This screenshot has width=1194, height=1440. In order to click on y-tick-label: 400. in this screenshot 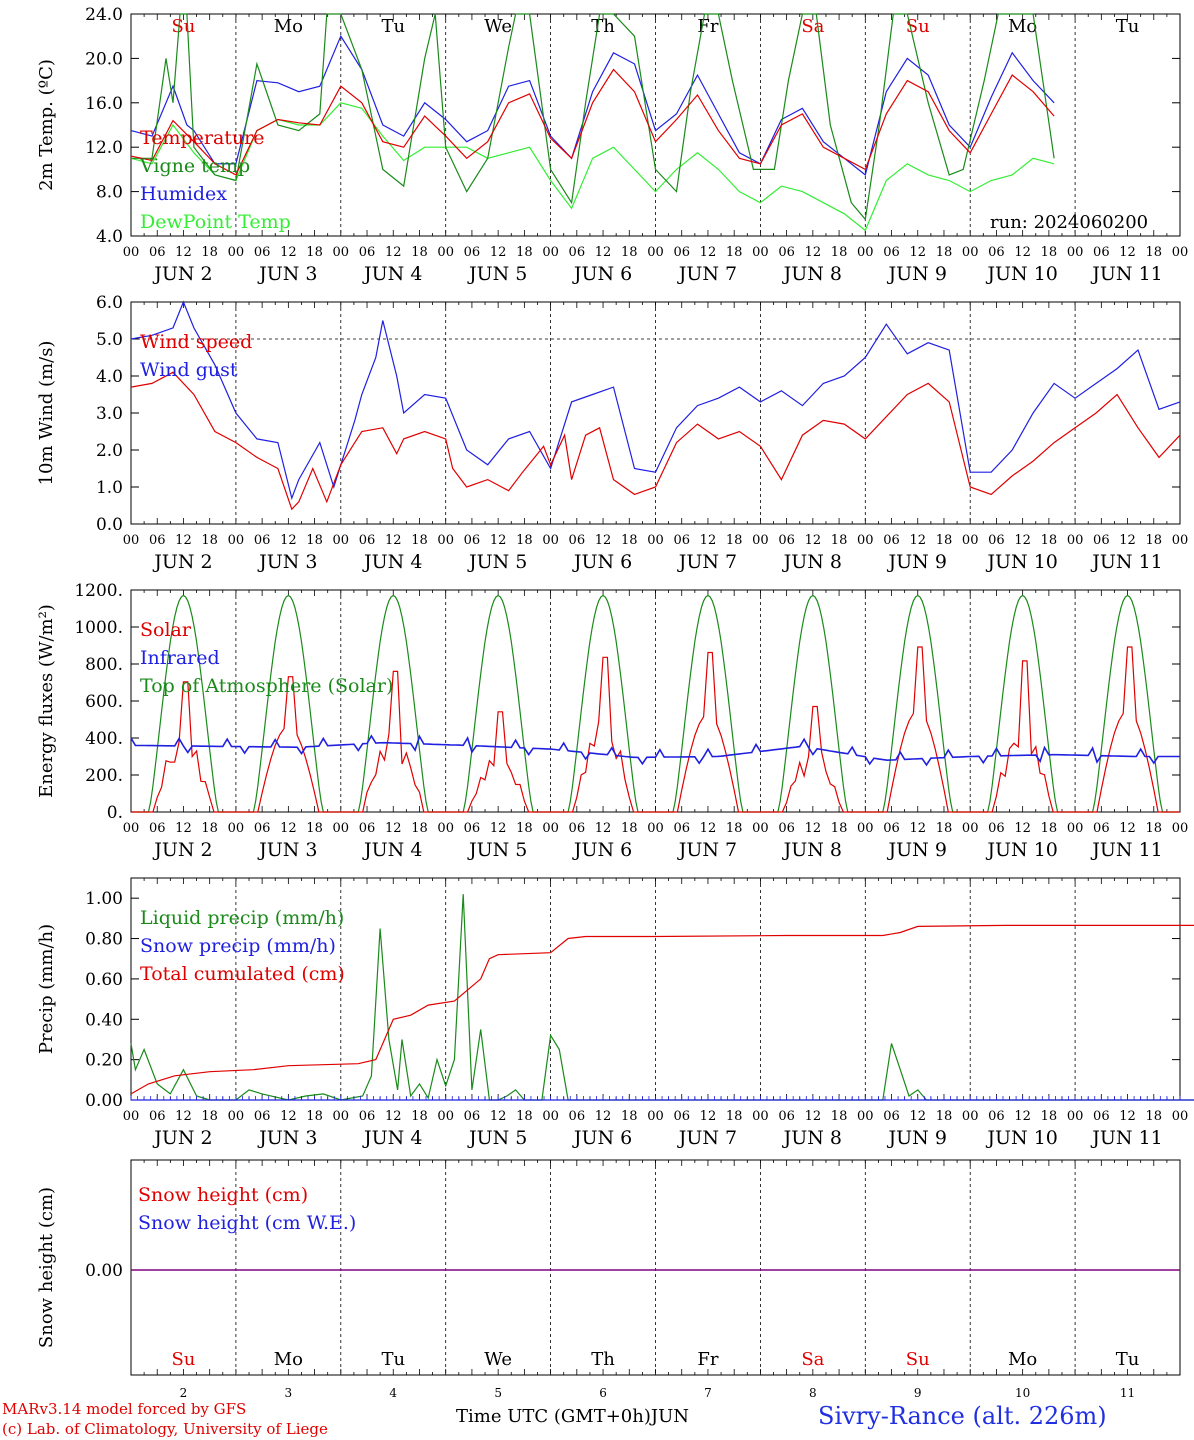, I will do `click(104, 739)`.